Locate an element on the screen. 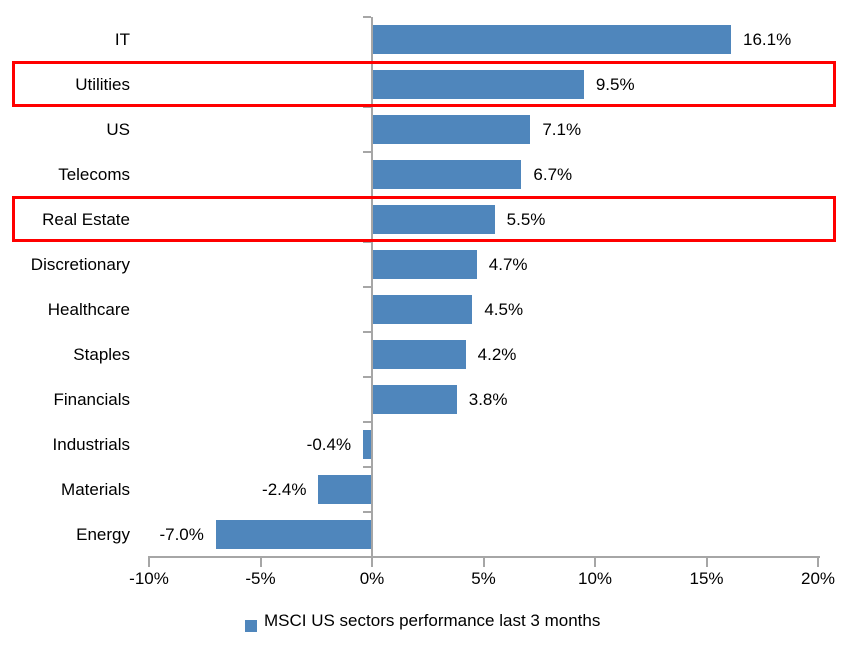  category-label: Telecoms is located at coordinates (94, 174).